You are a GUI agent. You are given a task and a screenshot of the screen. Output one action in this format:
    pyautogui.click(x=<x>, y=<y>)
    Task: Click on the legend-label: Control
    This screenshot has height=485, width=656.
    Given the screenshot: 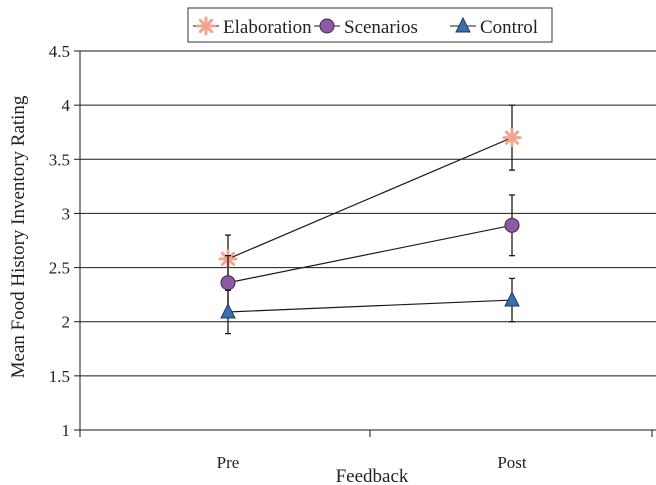 What is the action you would take?
    pyautogui.click(x=509, y=27)
    